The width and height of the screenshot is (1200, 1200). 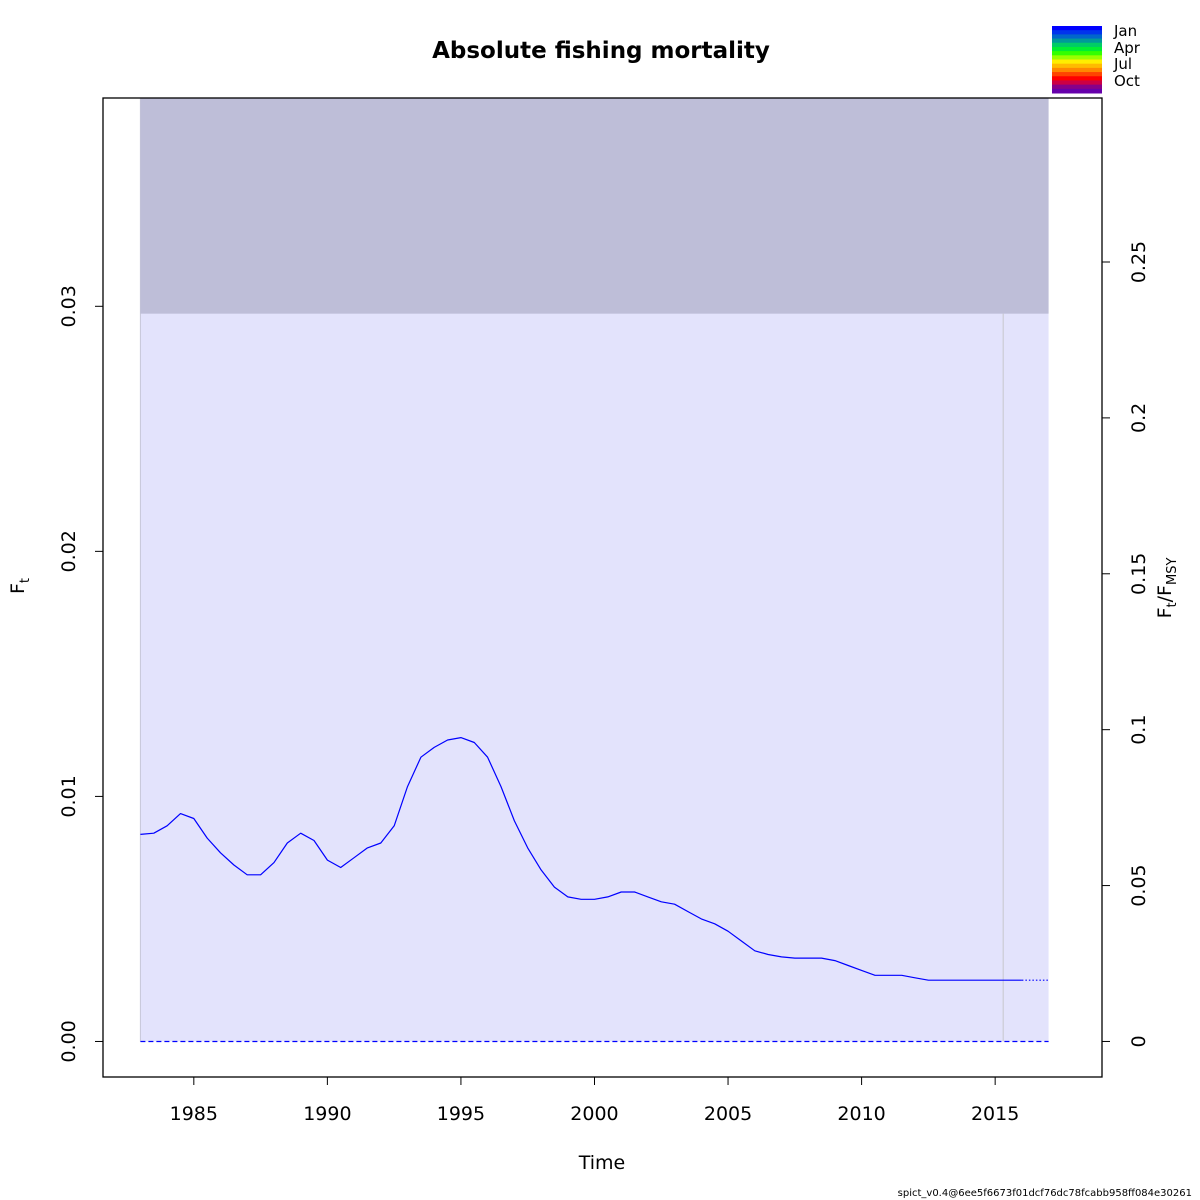 I want to click on x-tick-label: 2010, so click(x=861, y=1114).